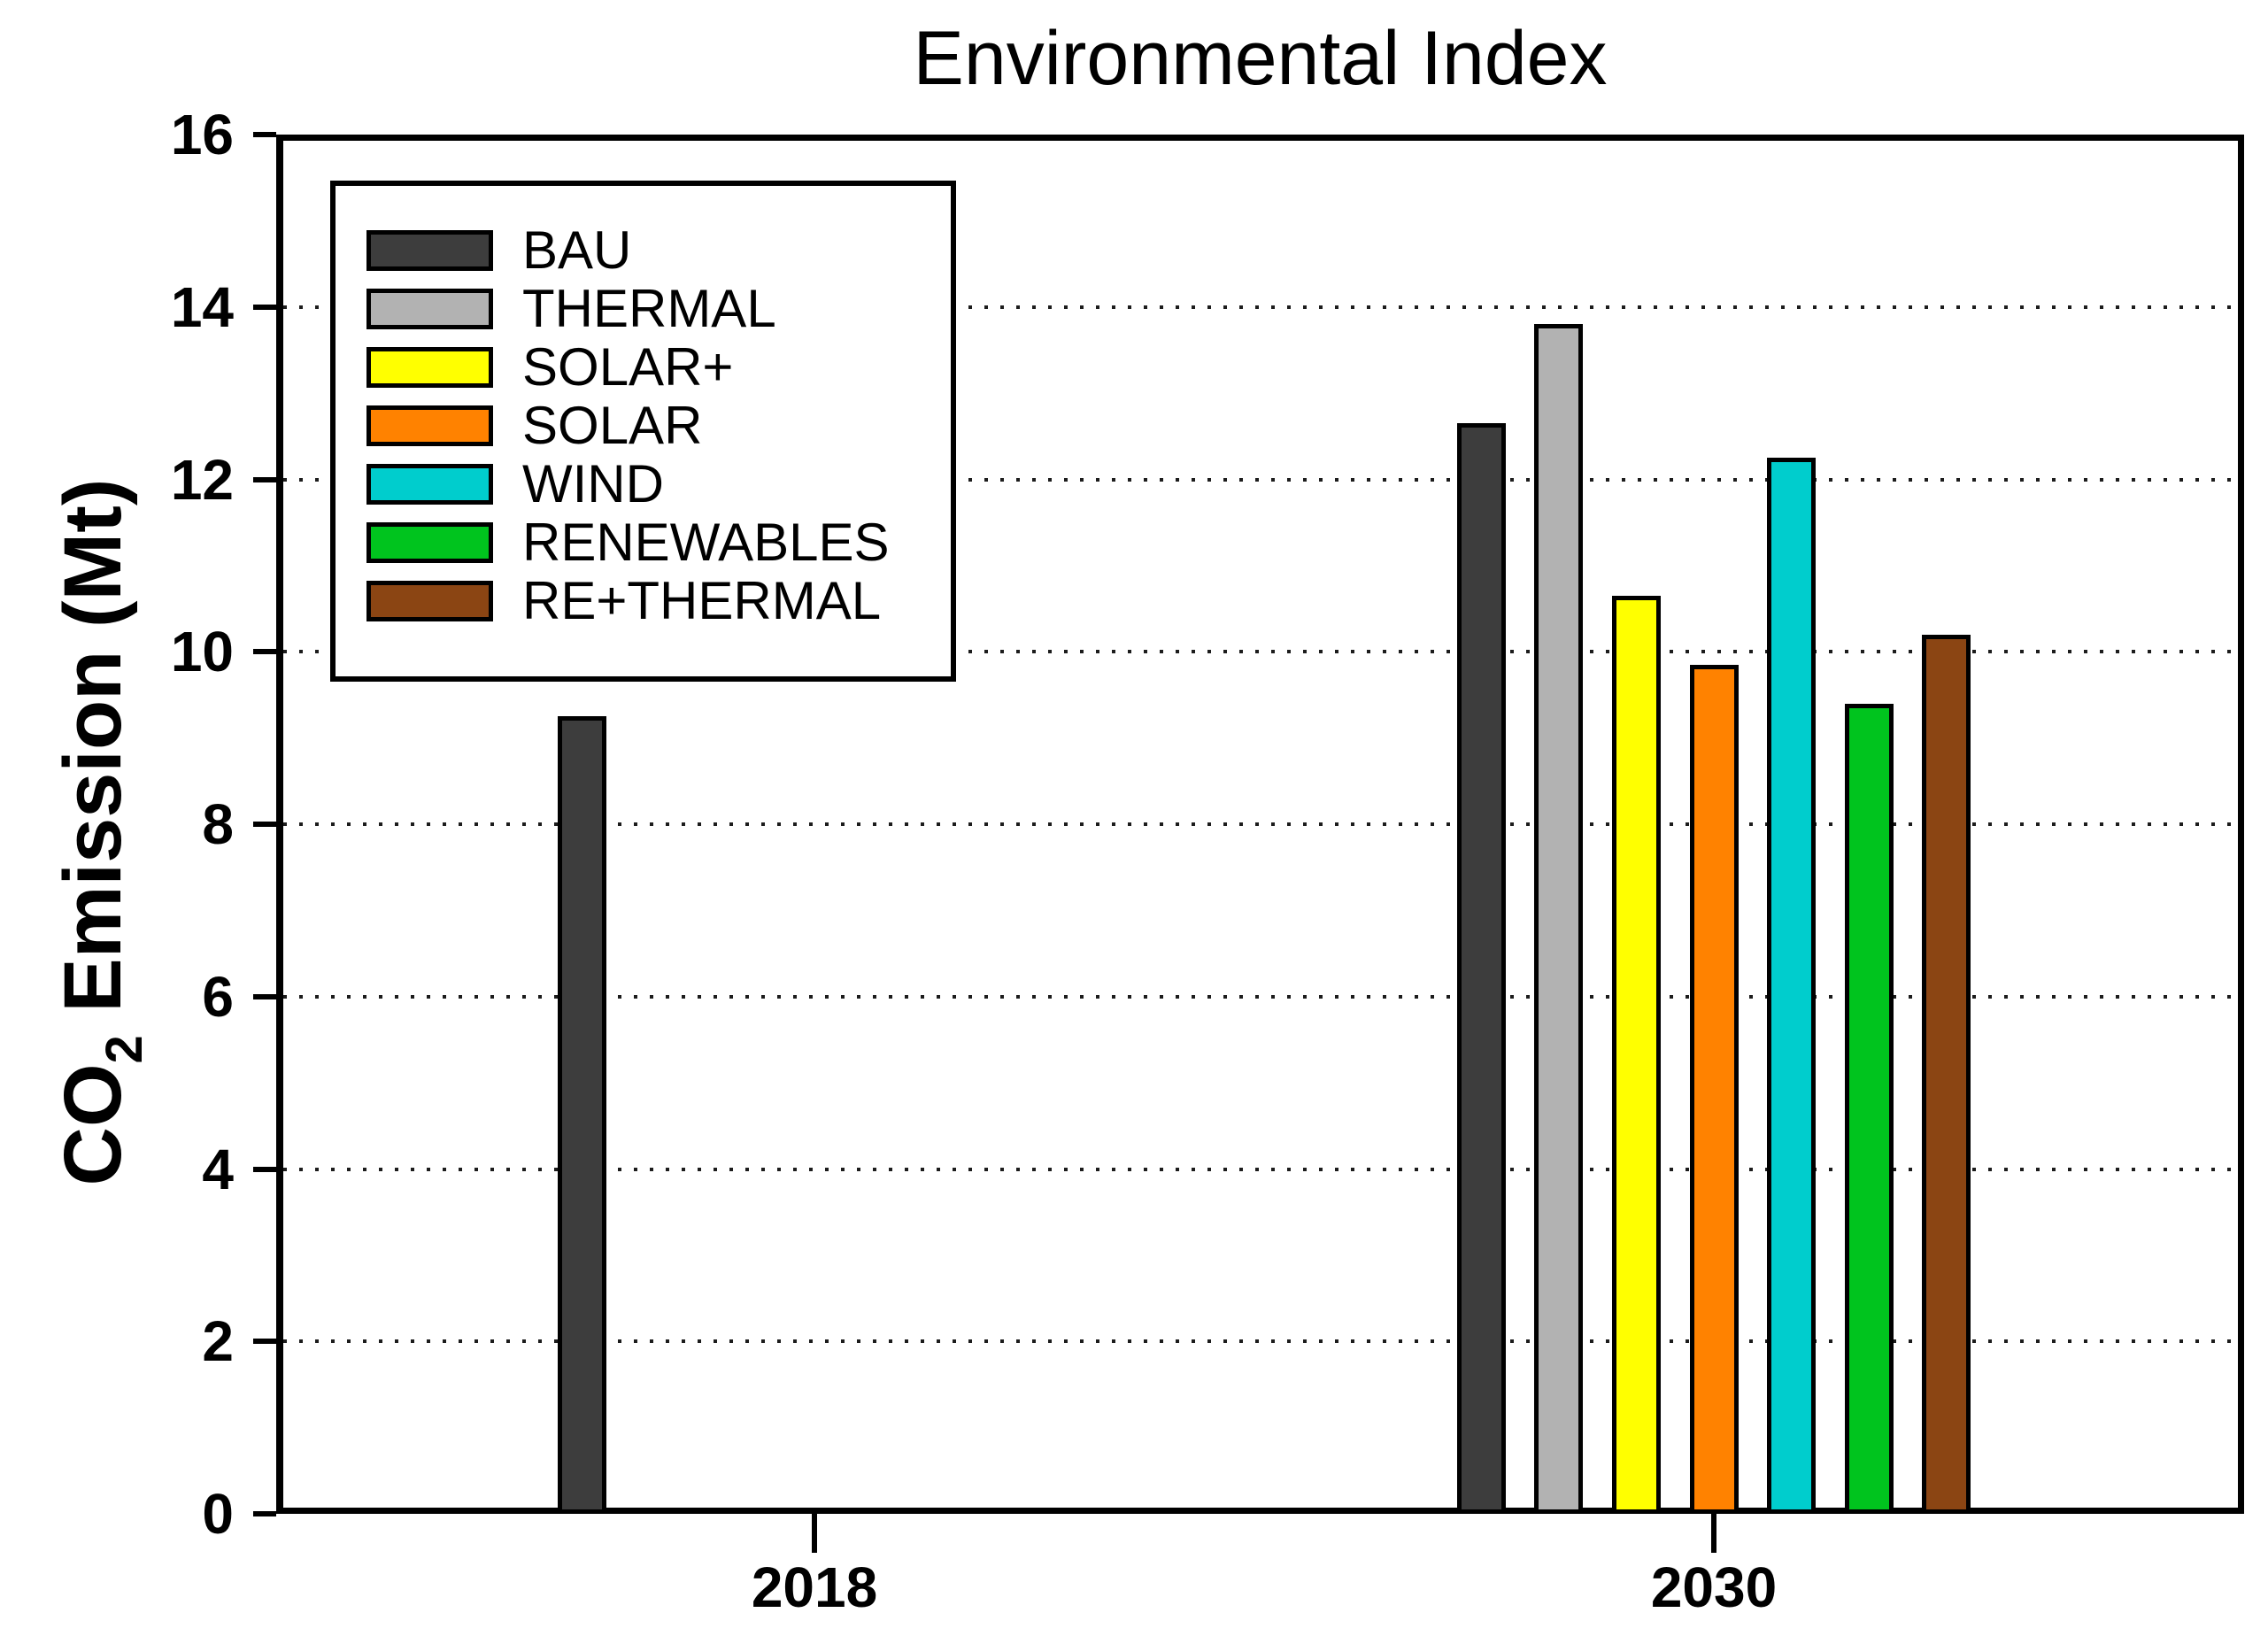  I want to click on legend-item-wind: WIND, so click(658, 484).